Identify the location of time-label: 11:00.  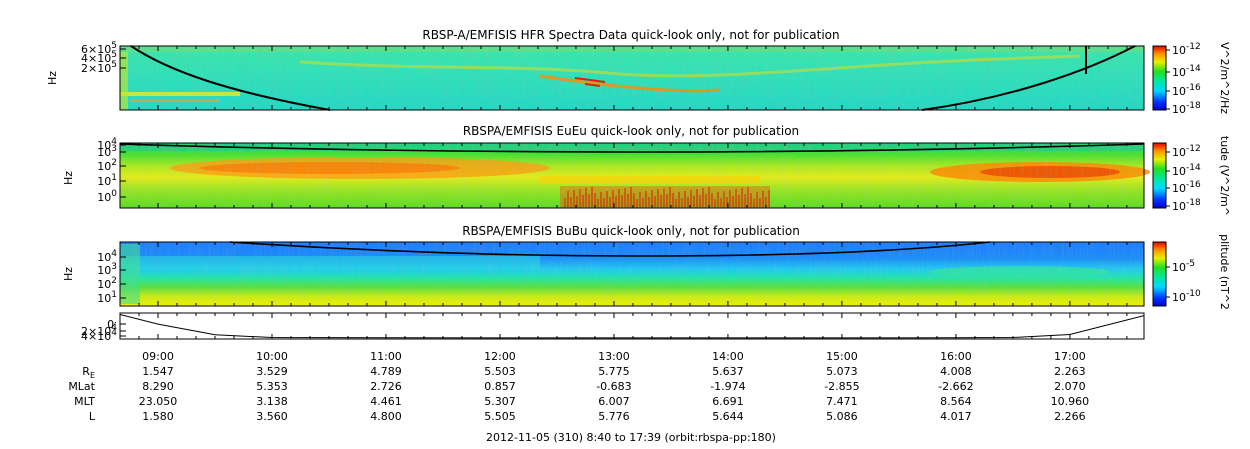
(386, 356).